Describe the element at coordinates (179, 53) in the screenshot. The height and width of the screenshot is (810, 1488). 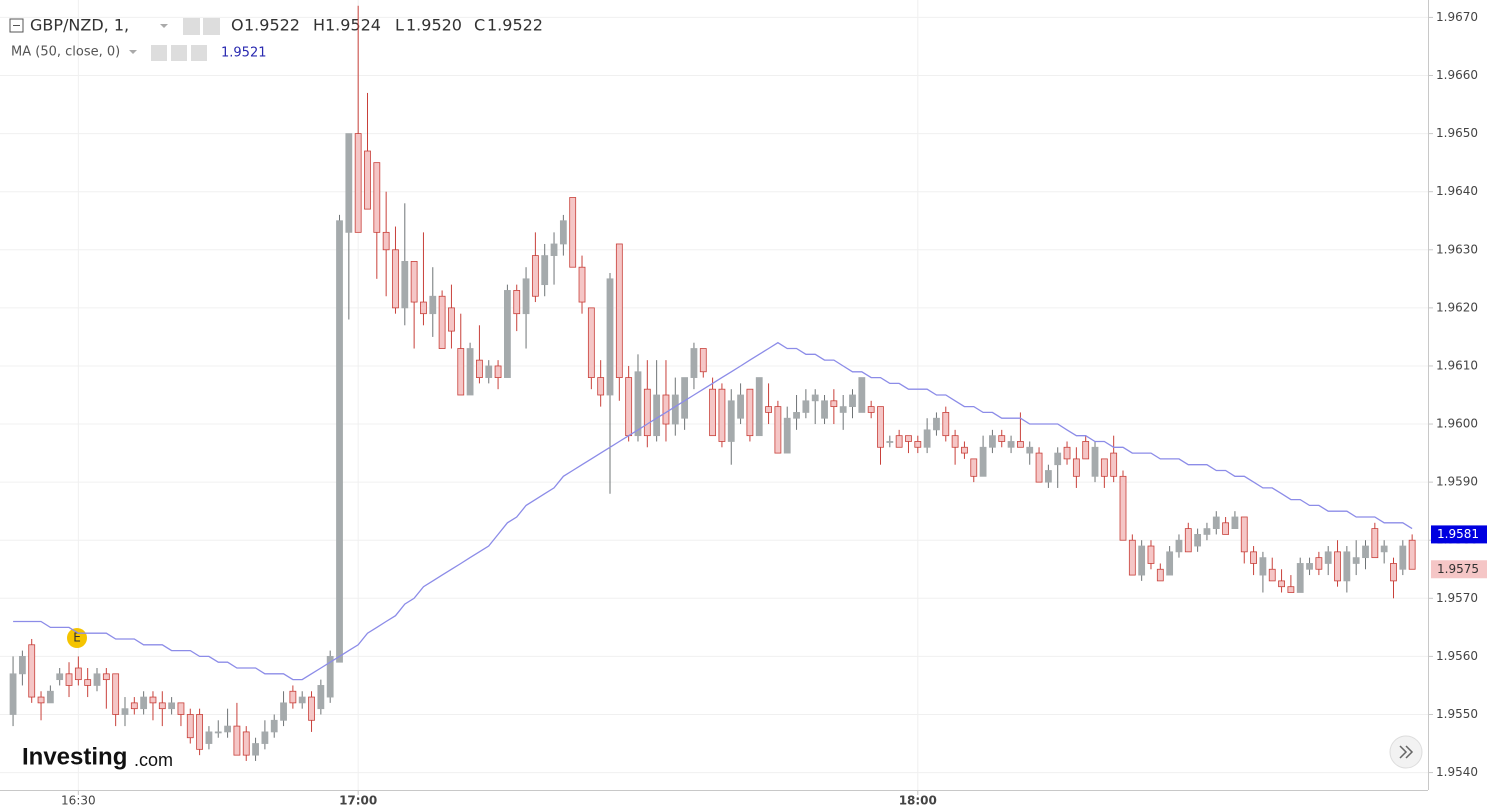
I see `ma-settings-icon` at that location.